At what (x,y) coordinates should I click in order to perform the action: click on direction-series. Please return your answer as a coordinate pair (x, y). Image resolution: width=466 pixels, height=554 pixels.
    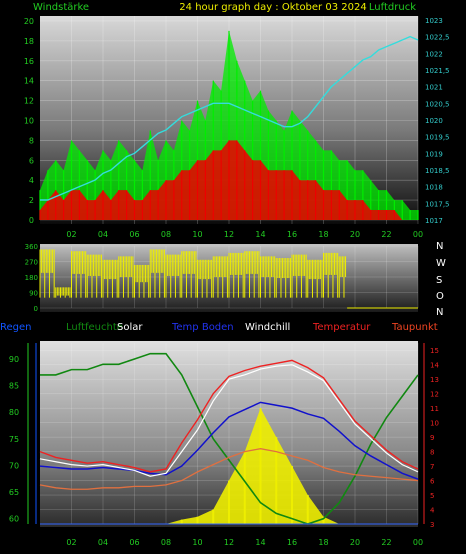
    Looking at the image, I should click on (228, 279).